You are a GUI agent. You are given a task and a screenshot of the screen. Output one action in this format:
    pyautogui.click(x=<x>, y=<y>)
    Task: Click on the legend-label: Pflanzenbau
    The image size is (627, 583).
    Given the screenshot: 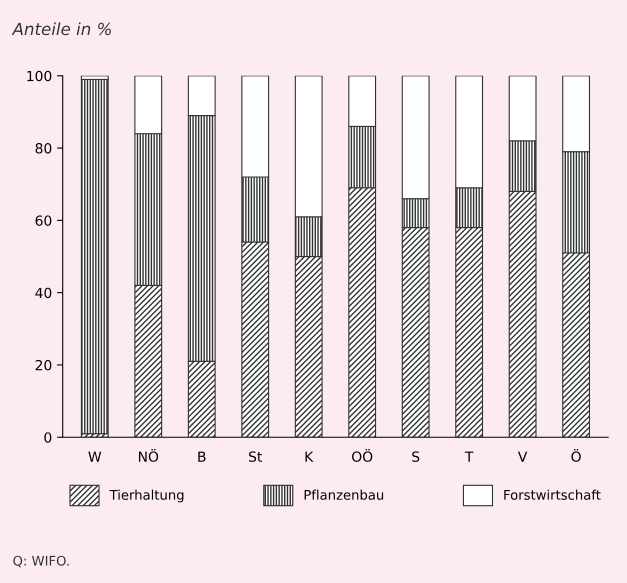 What is the action you would take?
    pyautogui.click(x=344, y=495)
    